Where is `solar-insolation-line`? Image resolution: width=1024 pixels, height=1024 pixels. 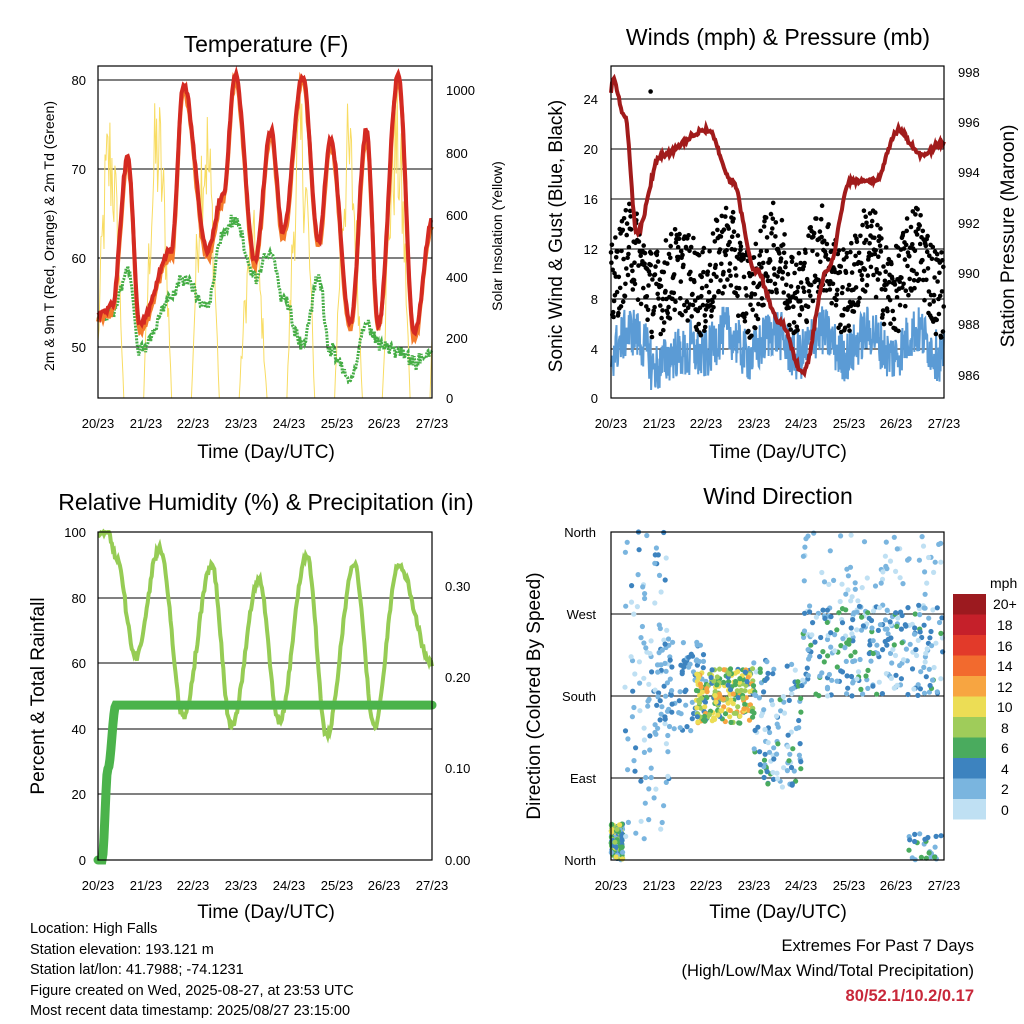 solar-insolation-line is located at coordinates (265, 241).